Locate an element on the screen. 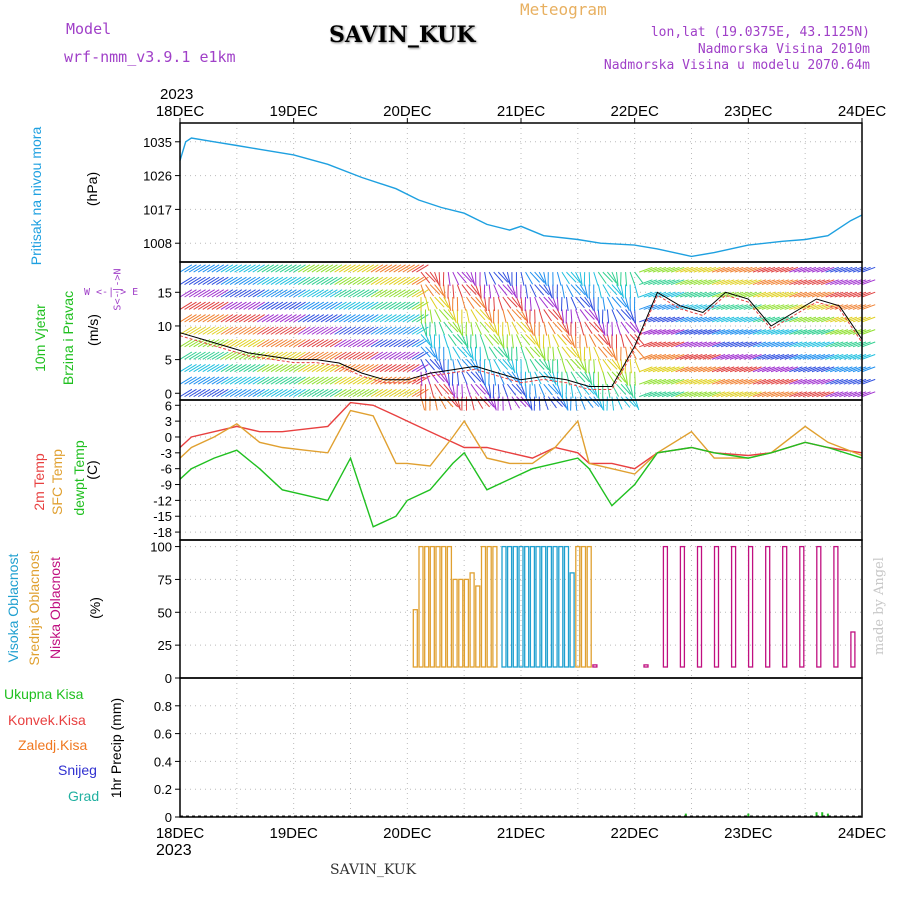  ytick-label-cloud: 75 is located at coordinates (165, 579).